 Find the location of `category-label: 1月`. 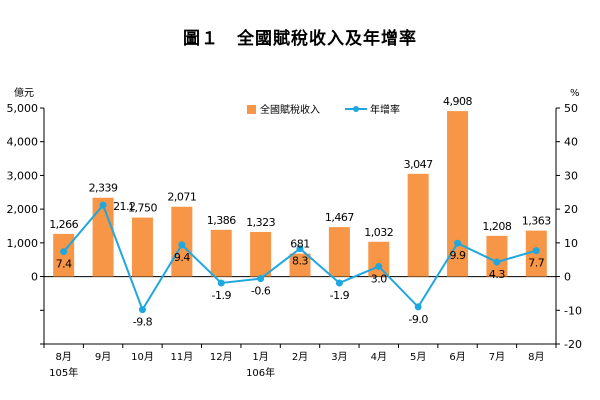

category-label: 1月 is located at coordinates (260, 357).